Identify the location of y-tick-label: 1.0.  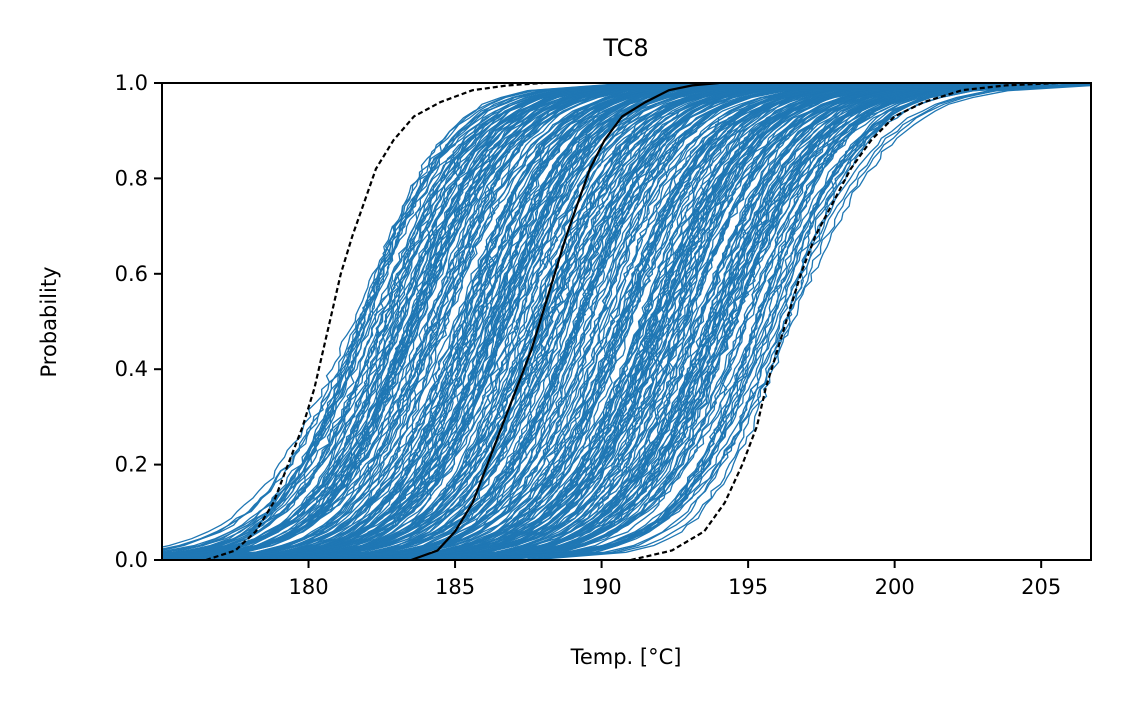
(131, 83).